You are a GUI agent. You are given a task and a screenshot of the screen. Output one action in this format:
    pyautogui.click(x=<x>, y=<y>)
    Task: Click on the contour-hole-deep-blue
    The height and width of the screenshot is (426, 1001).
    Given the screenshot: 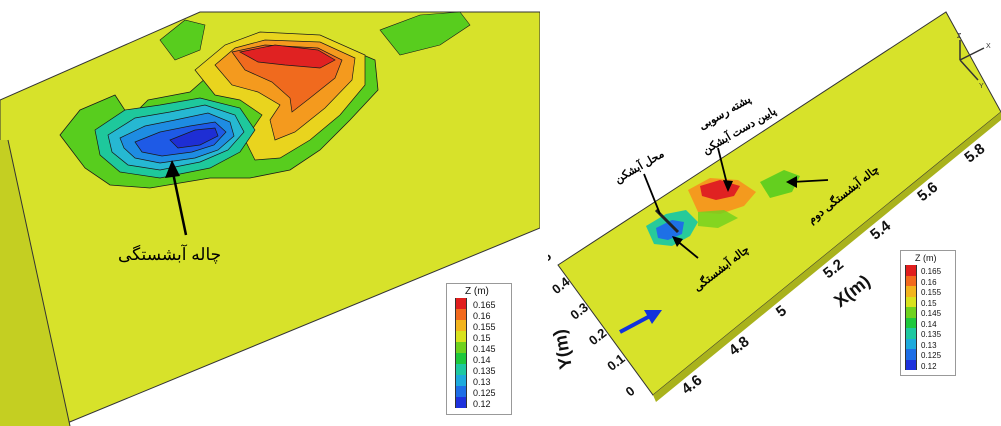 What is the action you would take?
    pyautogui.click(x=194, y=138)
    